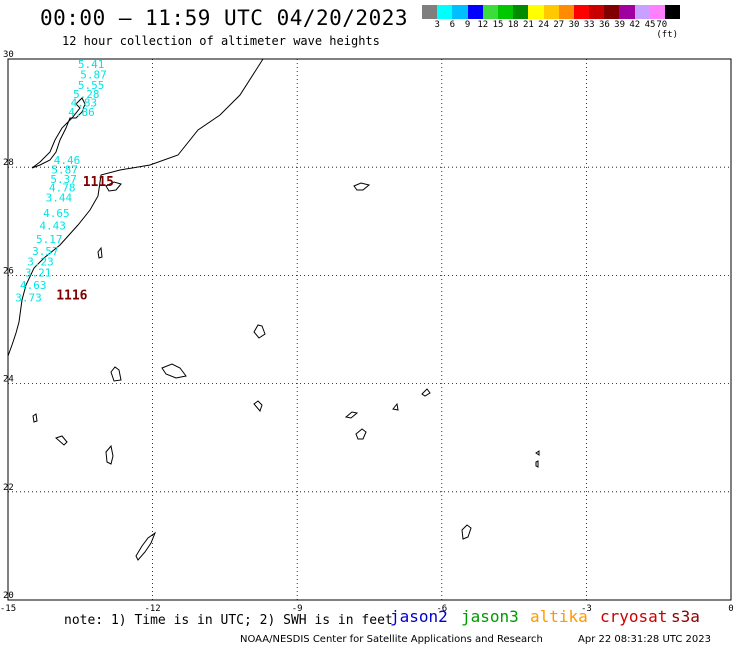  I want to click on wave-height-label: 5.37, so click(63, 179).